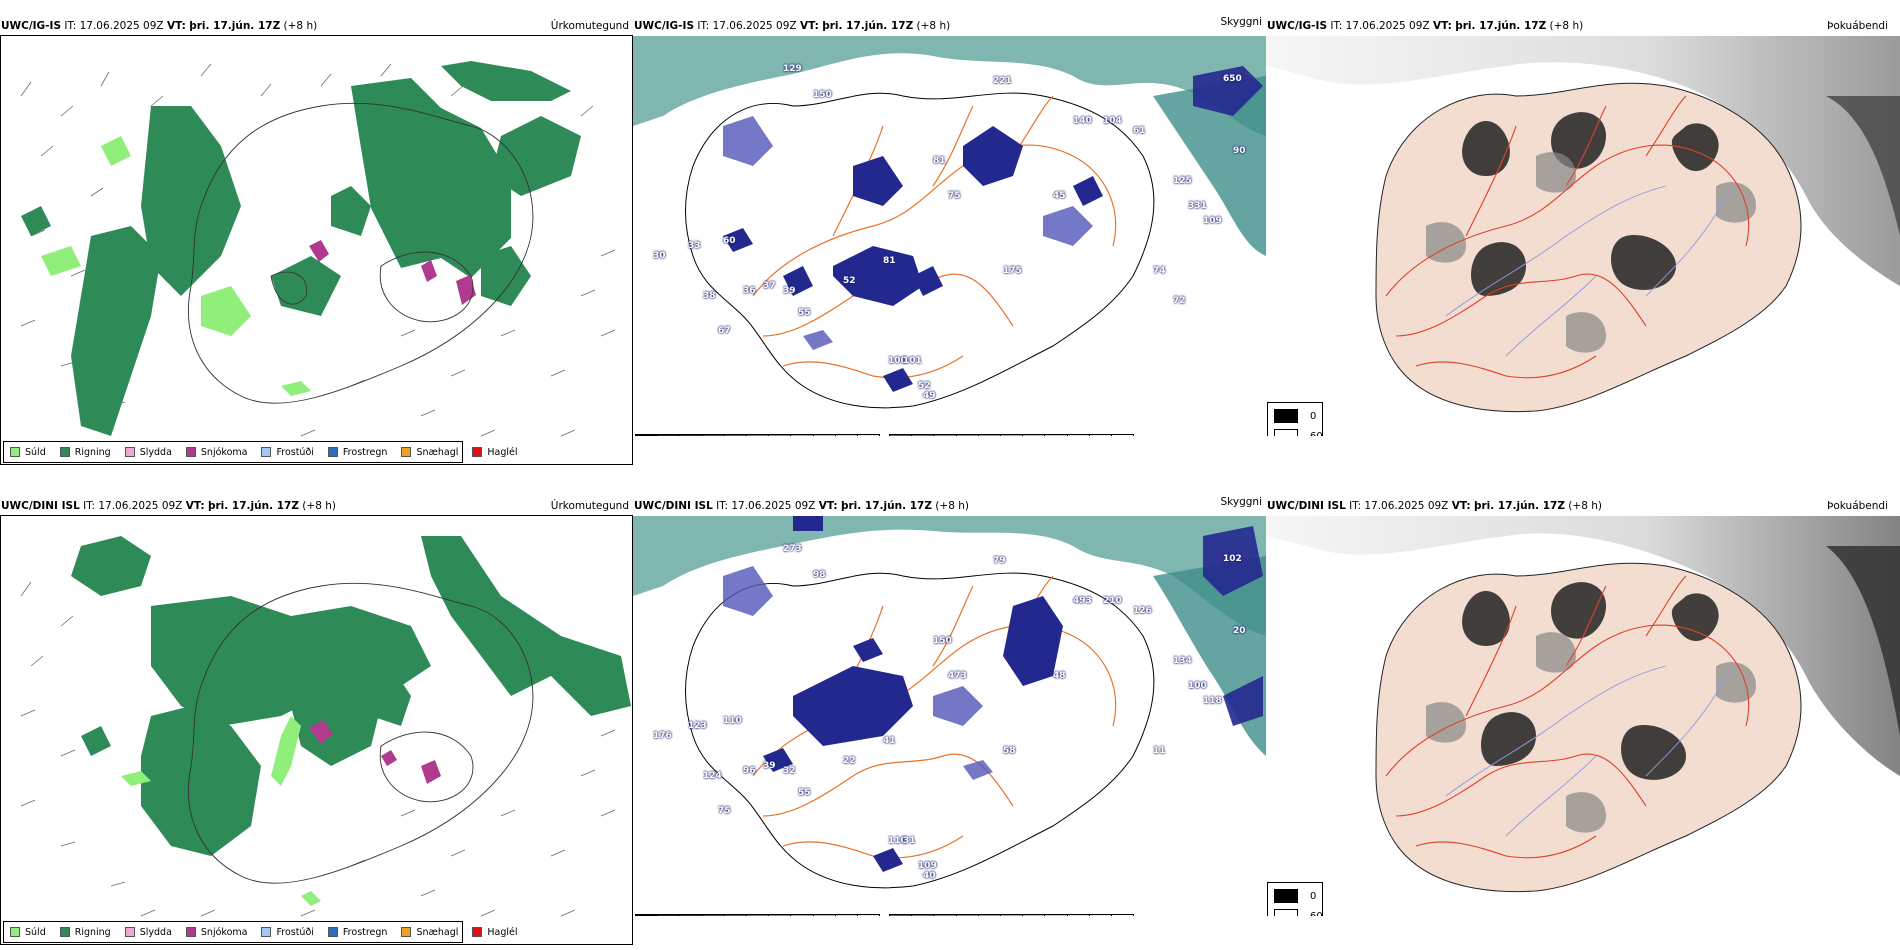  What do you see at coordinates (1461, 506) in the screenshot?
I see `row2-fog-vt-label: VT:` at bounding box center [1461, 506].